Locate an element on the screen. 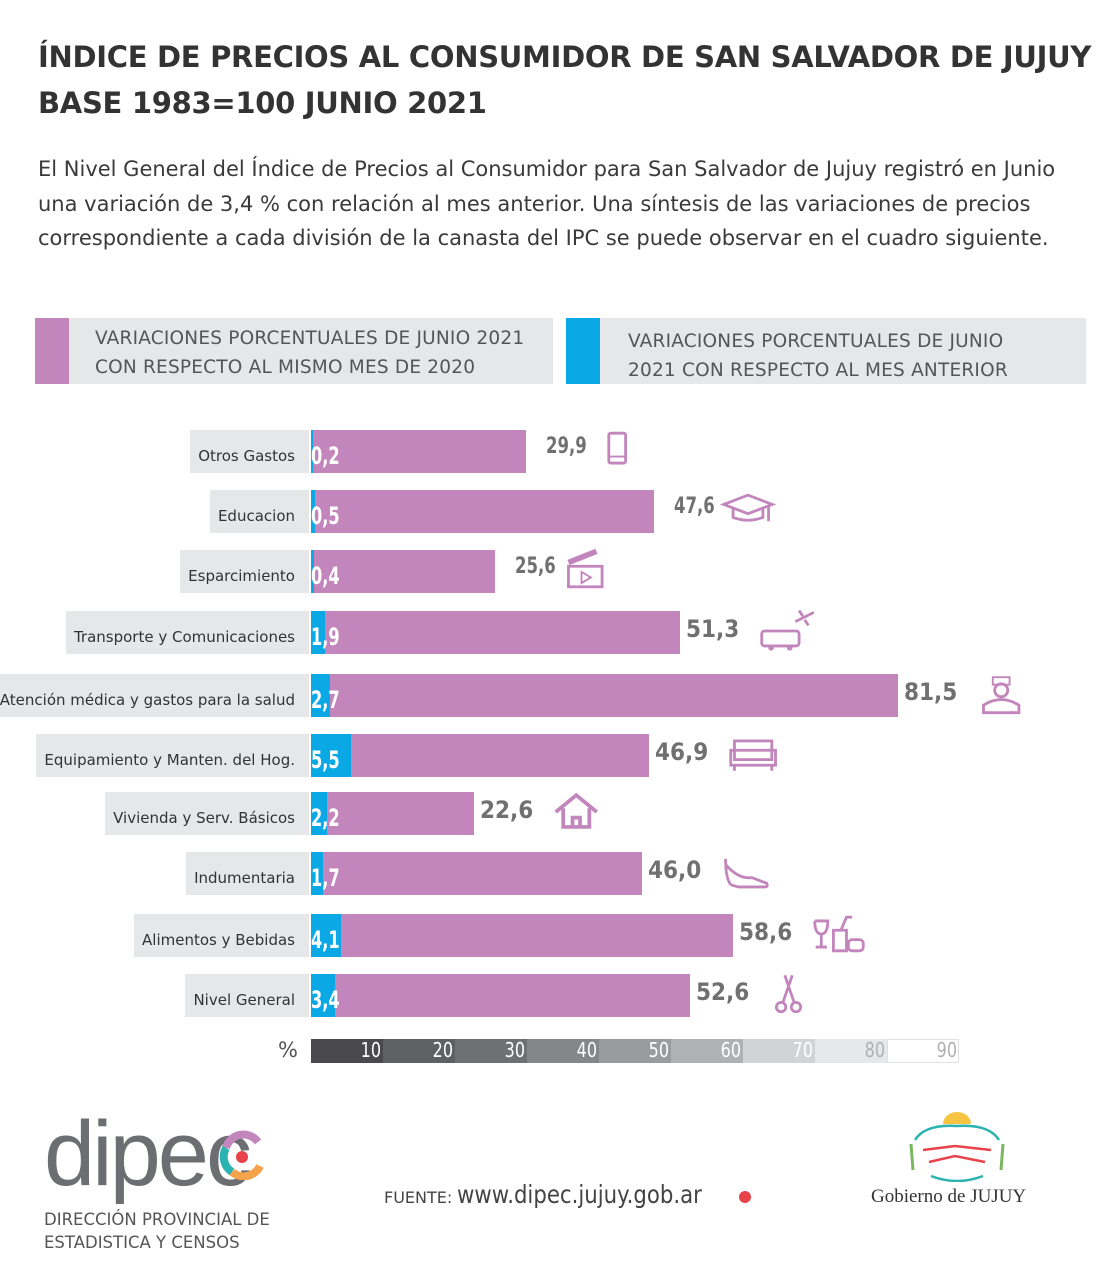 Image resolution: width=1111 pixels, height=1280 pixels. org-line-2: ESTADISTICA Y CENSOS is located at coordinates (142, 1242).